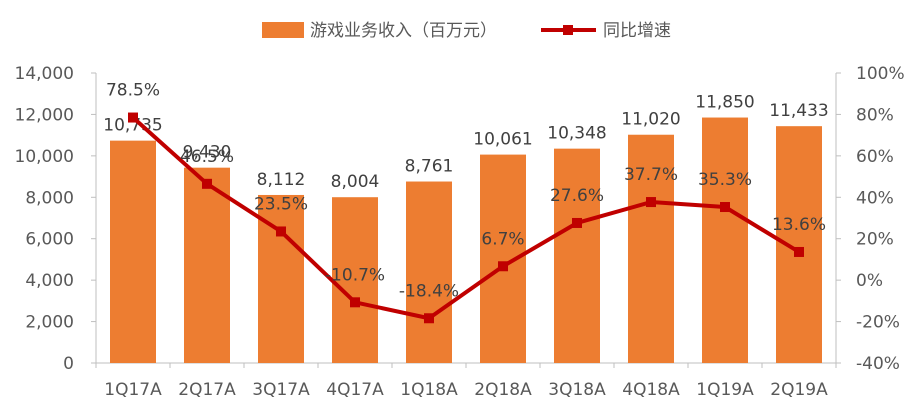 This screenshot has width=919, height=415. I want to click on bar-value-label: 8,761, so click(429, 167).